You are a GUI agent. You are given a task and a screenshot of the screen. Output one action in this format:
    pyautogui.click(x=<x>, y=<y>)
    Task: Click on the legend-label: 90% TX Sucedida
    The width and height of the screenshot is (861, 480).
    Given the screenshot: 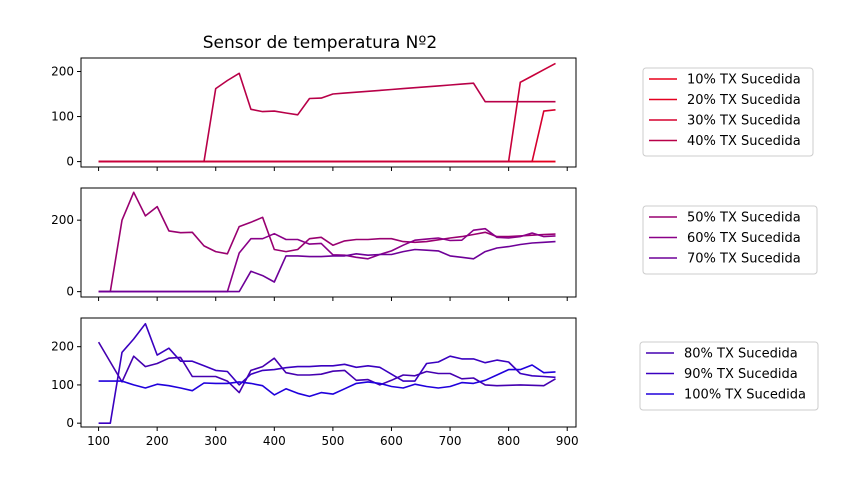 What is the action you would take?
    pyautogui.click(x=741, y=374)
    